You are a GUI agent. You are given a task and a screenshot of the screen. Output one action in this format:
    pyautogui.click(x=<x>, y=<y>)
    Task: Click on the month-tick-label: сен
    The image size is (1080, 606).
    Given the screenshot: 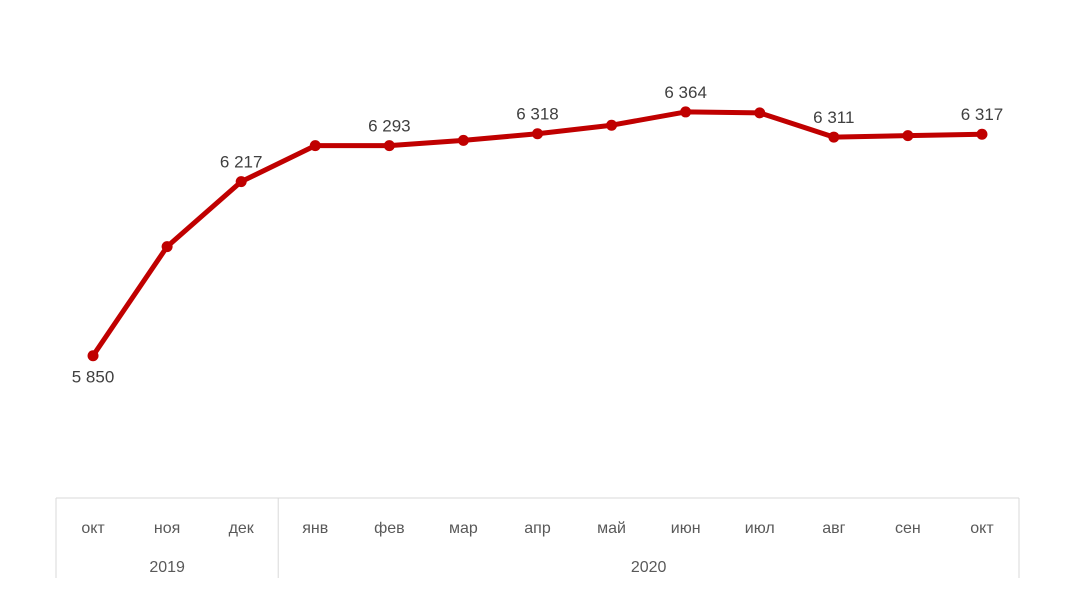 What is the action you would take?
    pyautogui.click(x=908, y=528)
    